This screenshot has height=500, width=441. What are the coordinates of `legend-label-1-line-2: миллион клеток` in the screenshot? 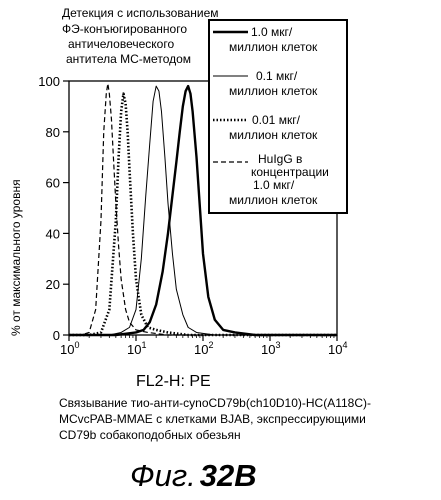 It's located at (273, 47).